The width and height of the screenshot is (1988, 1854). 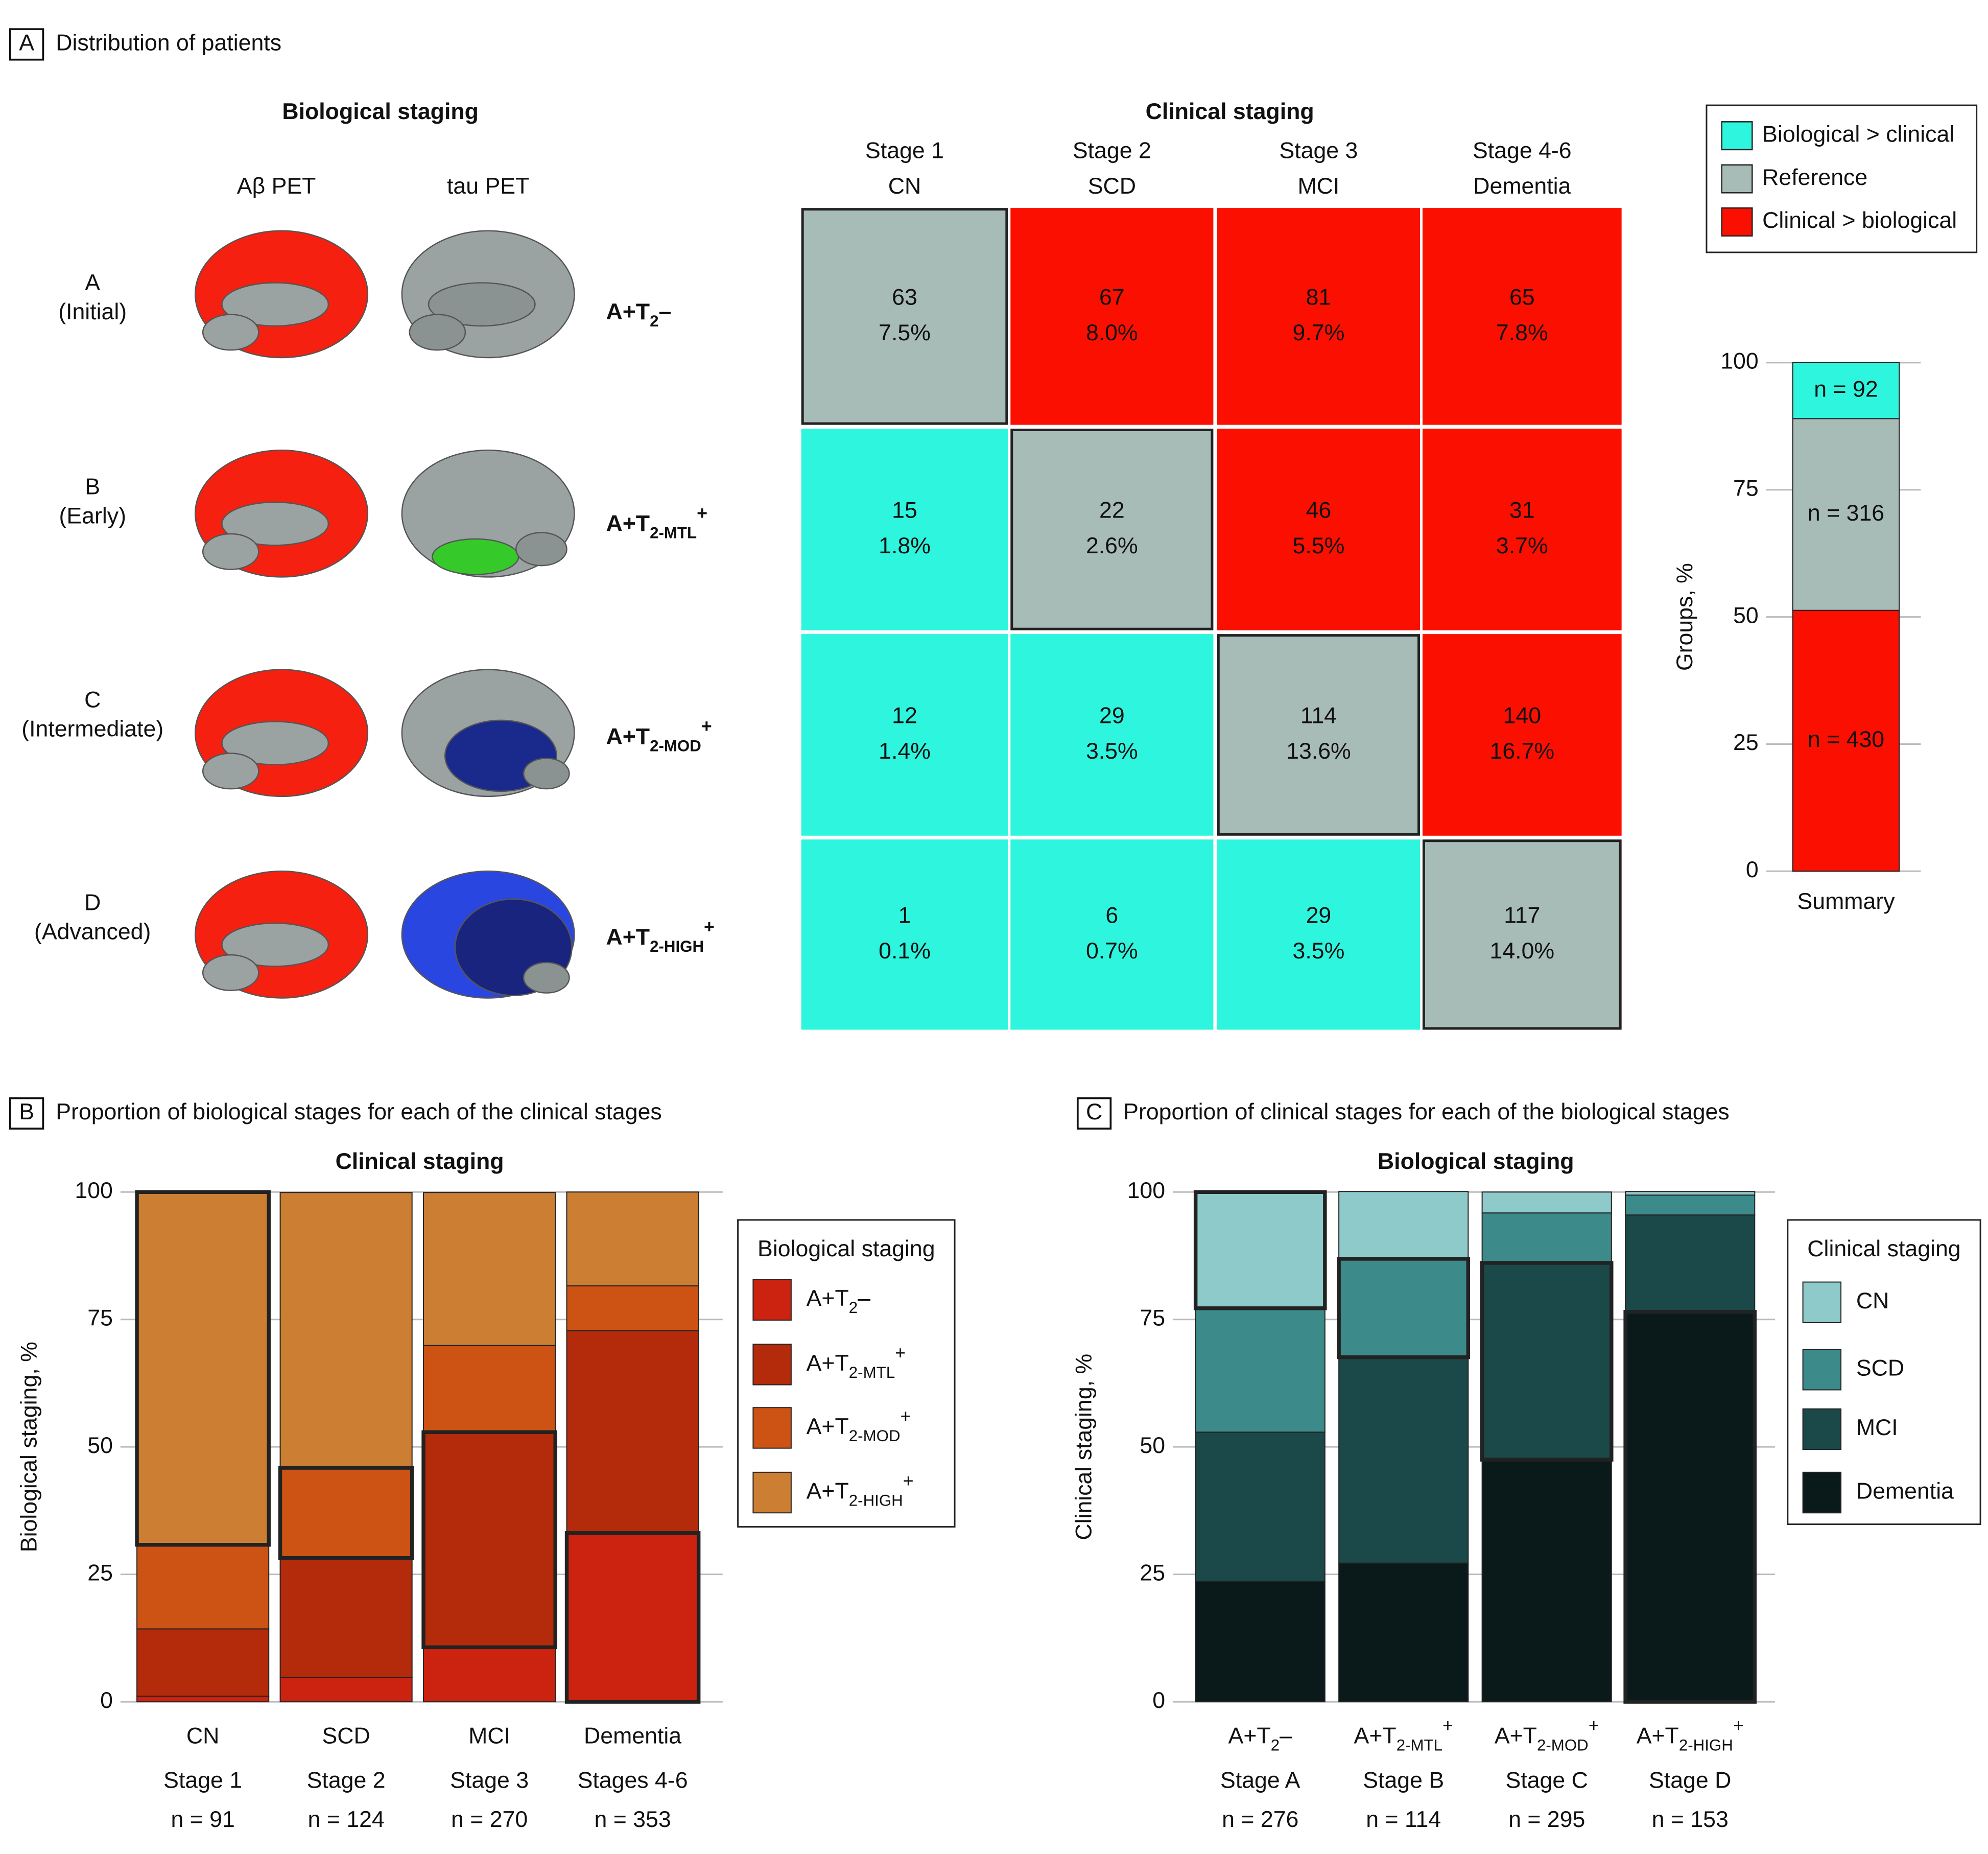 I want to click on cell-percent: 14.0%, so click(x=1523, y=951).